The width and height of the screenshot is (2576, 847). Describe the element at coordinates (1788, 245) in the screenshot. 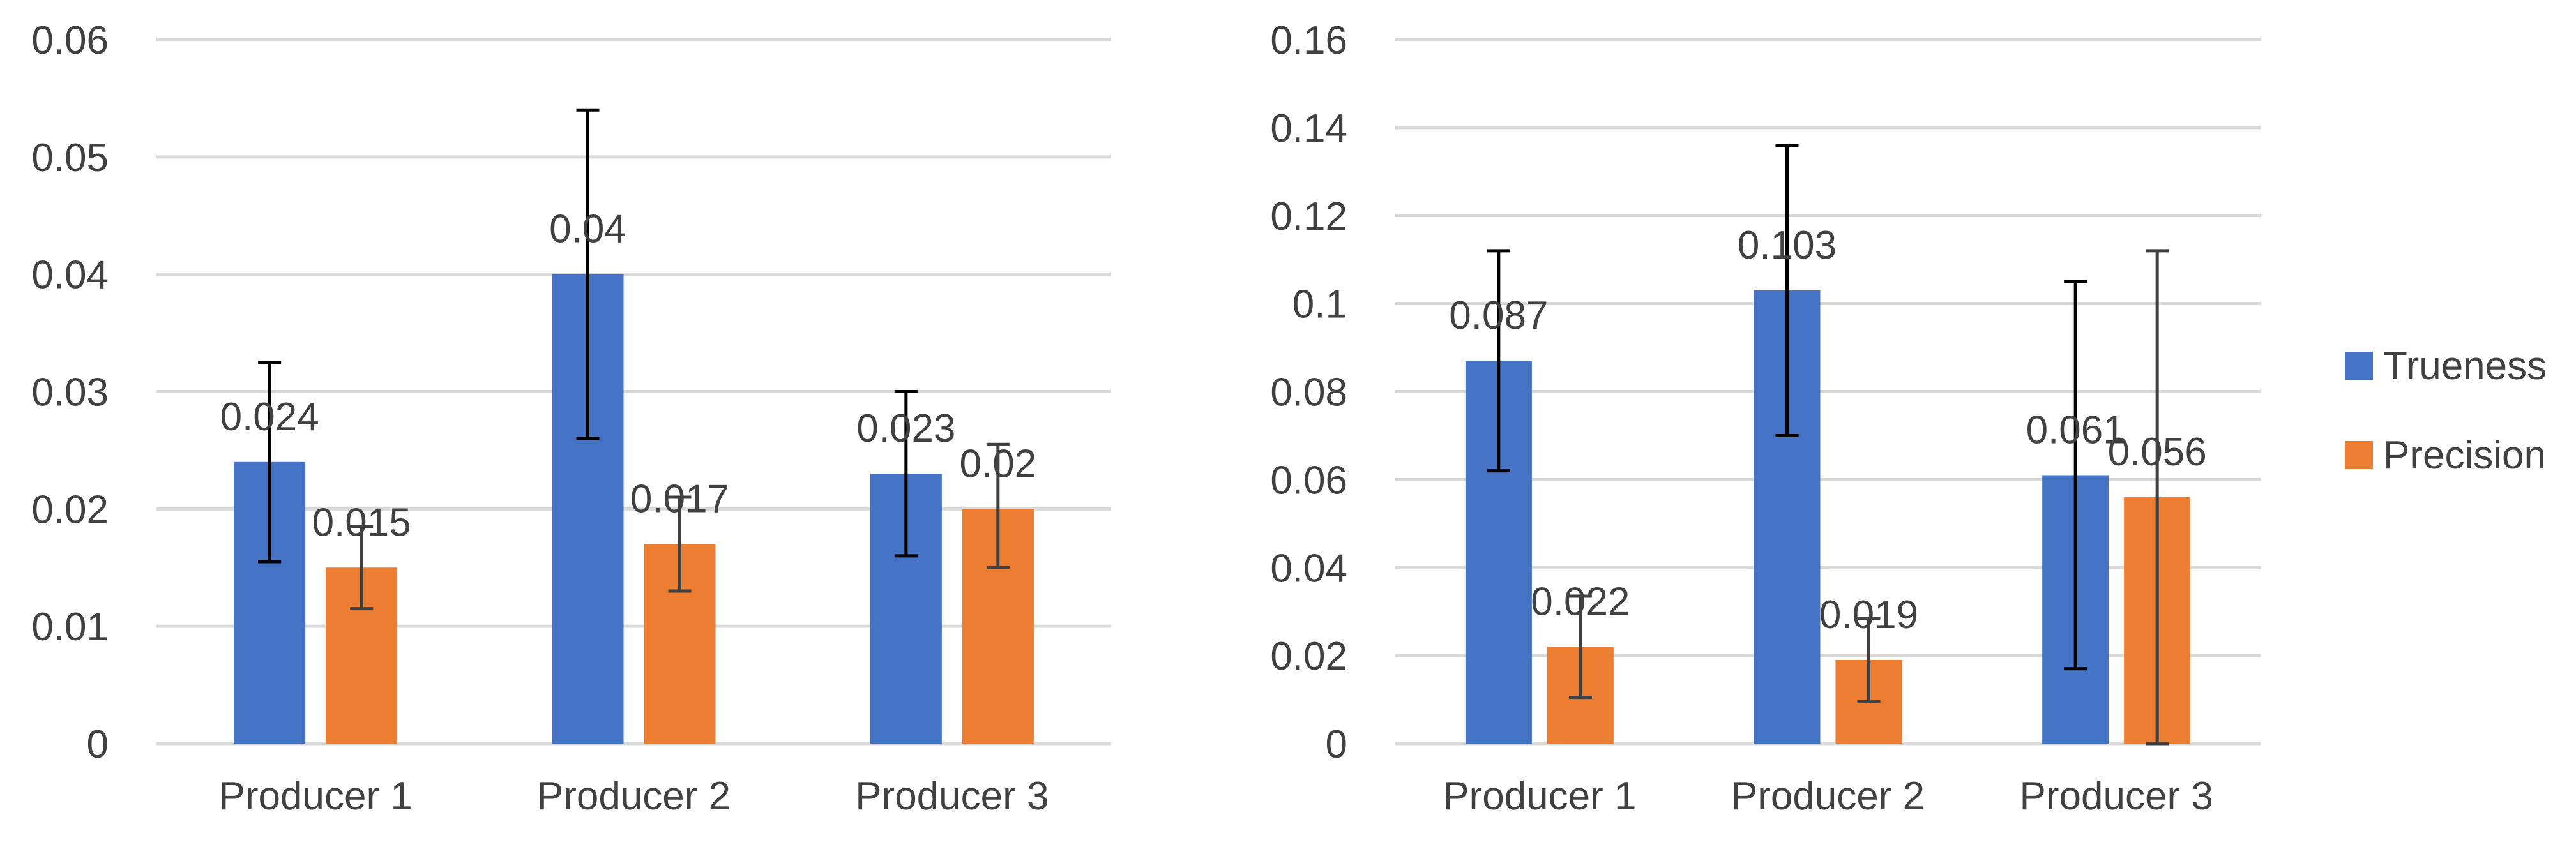

I see `data-label: 0.103` at that location.